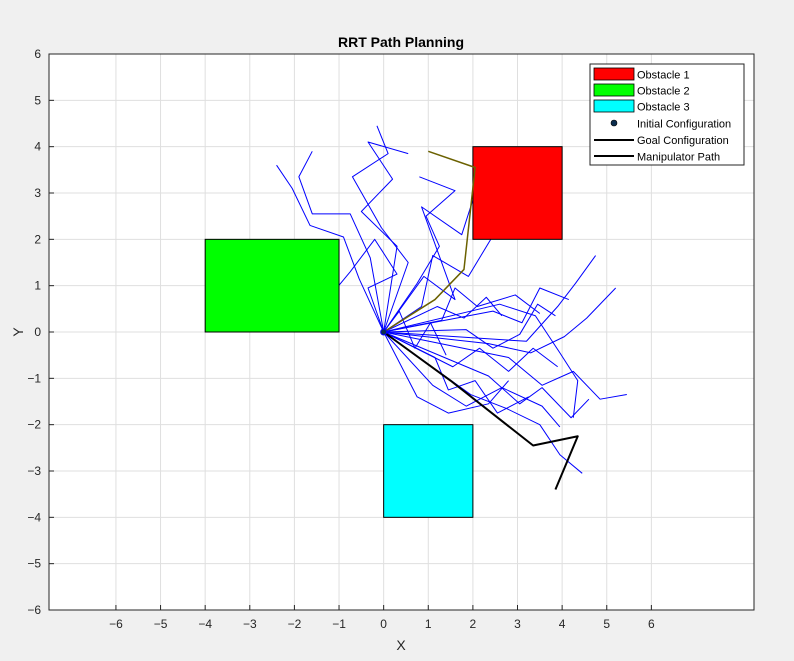 The image size is (794, 661). What do you see at coordinates (161, 624) in the screenshot?
I see `x-tick-label: −5` at bounding box center [161, 624].